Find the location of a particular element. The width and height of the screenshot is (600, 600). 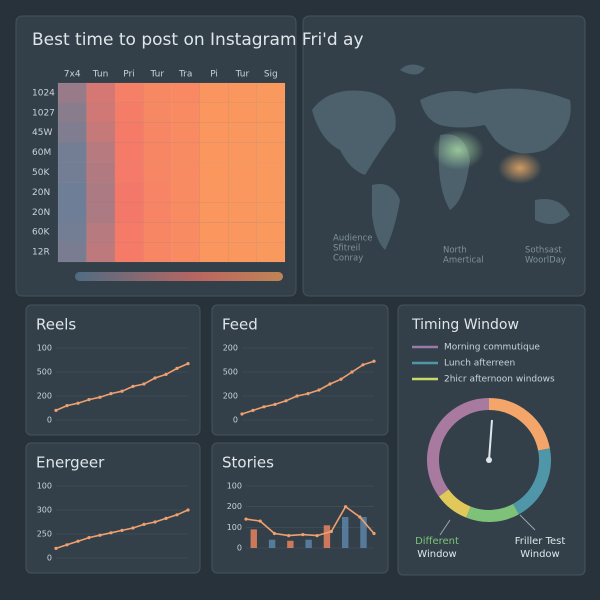

column-label: Tur is located at coordinates (242, 75).